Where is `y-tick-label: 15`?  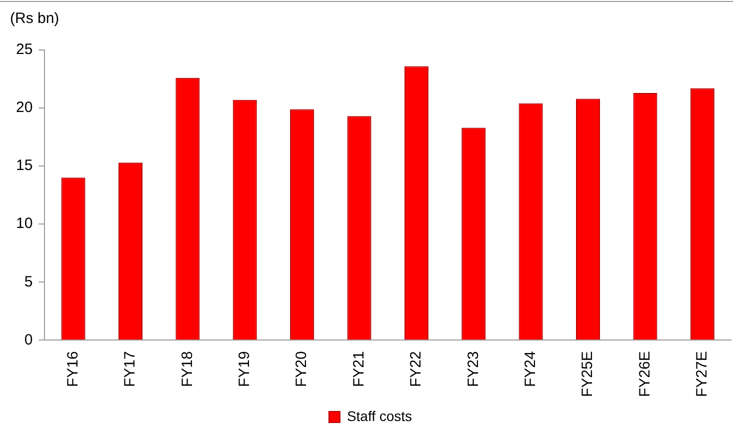 y-tick-label: 15 is located at coordinates (24, 165).